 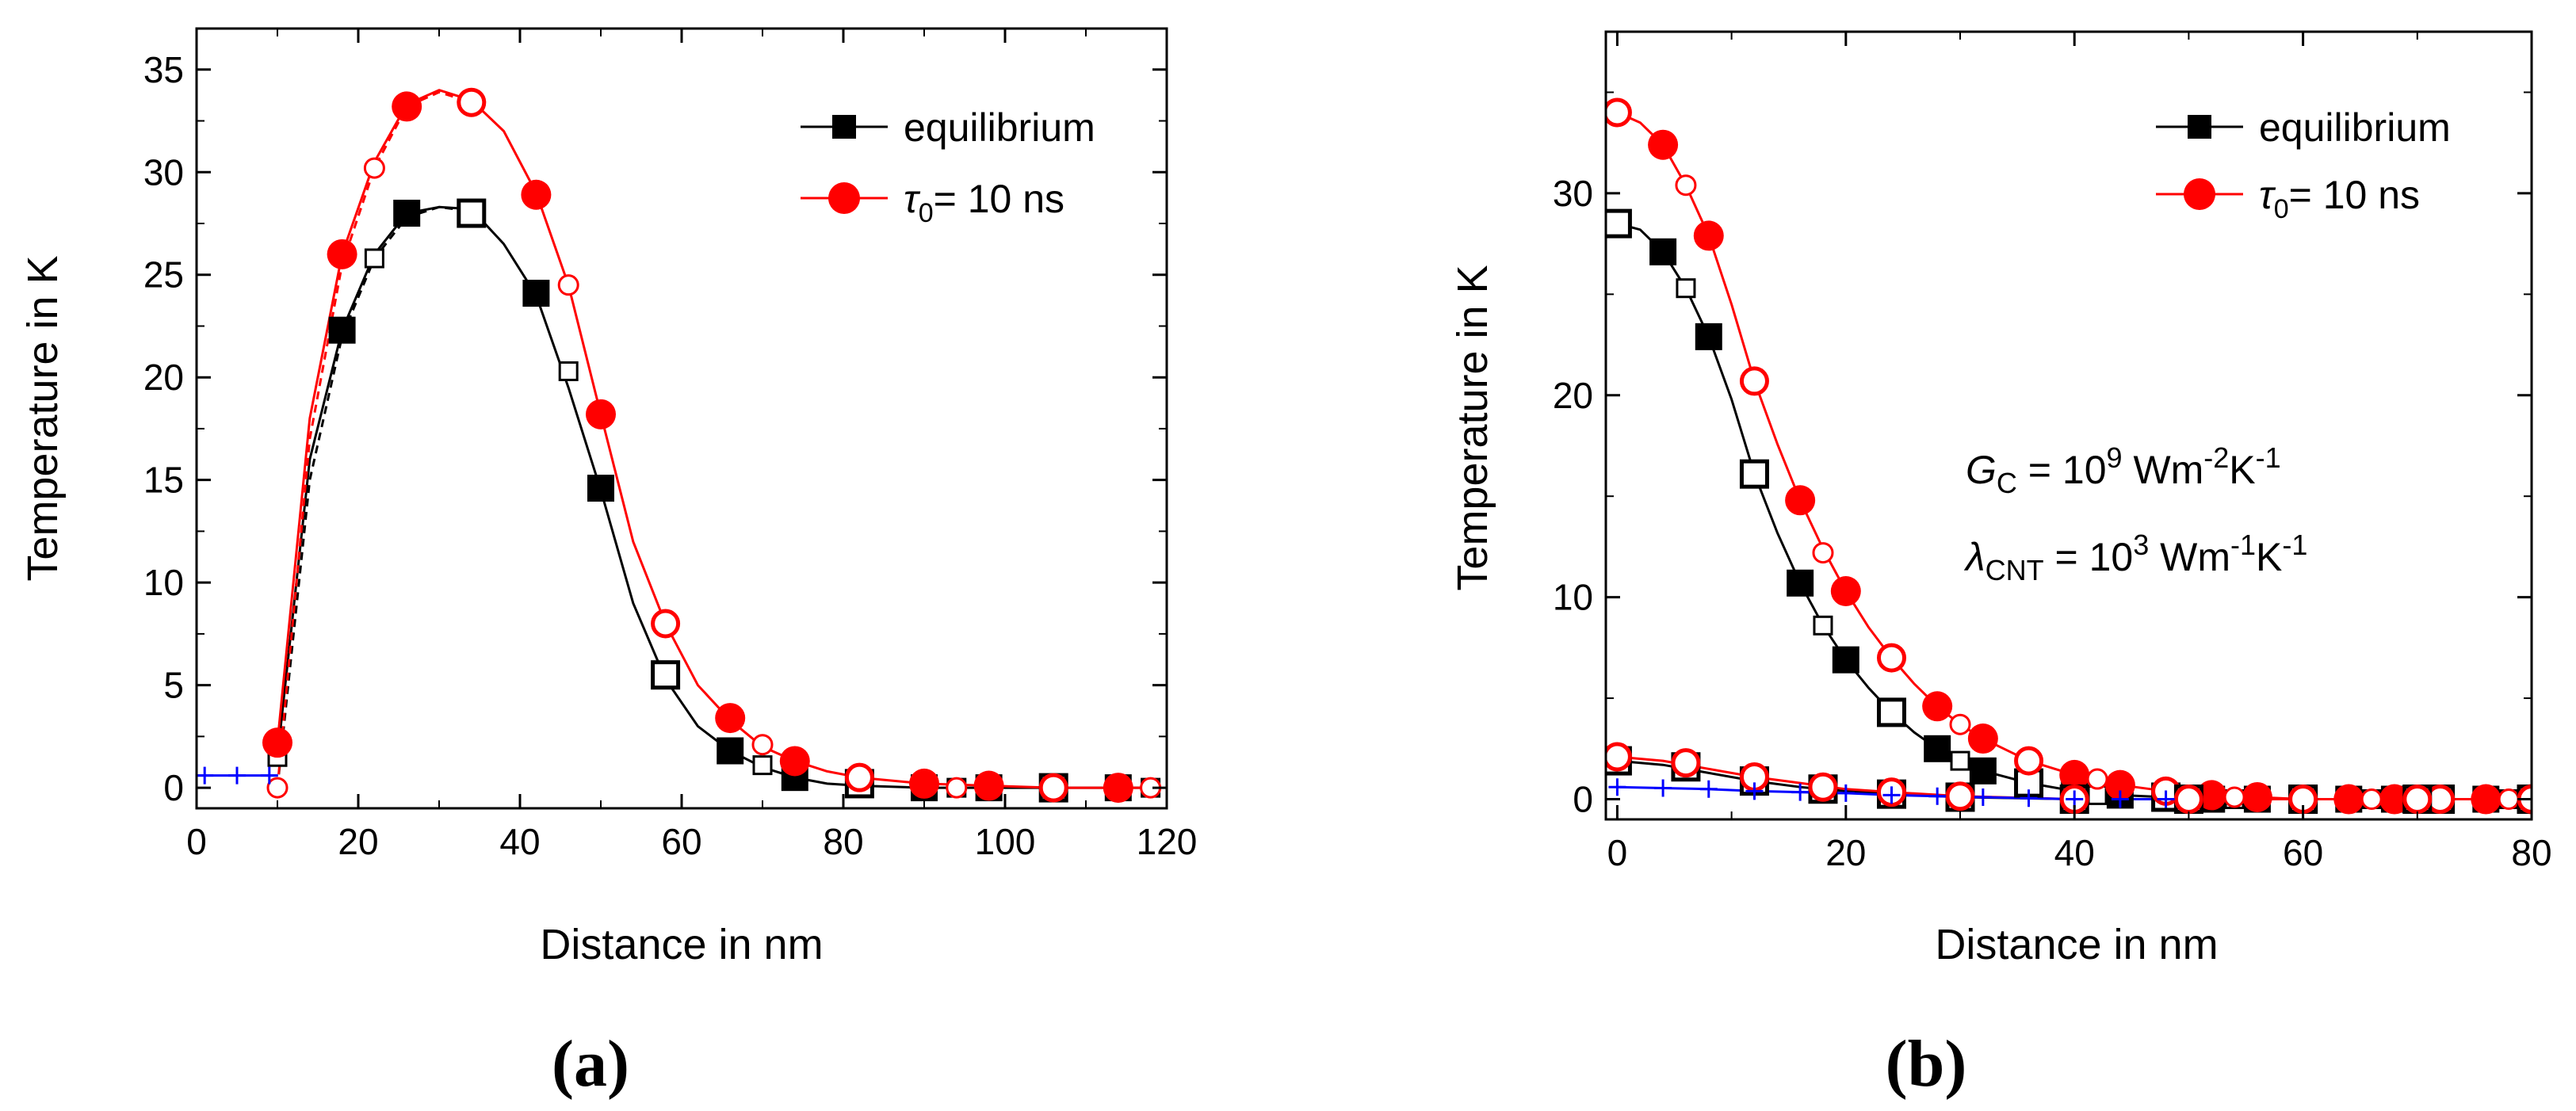 What do you see at coordinates (927, 213) in the screenshot?
I see `legend-a-tau-sub: 0` at bounding box center [927, 213].